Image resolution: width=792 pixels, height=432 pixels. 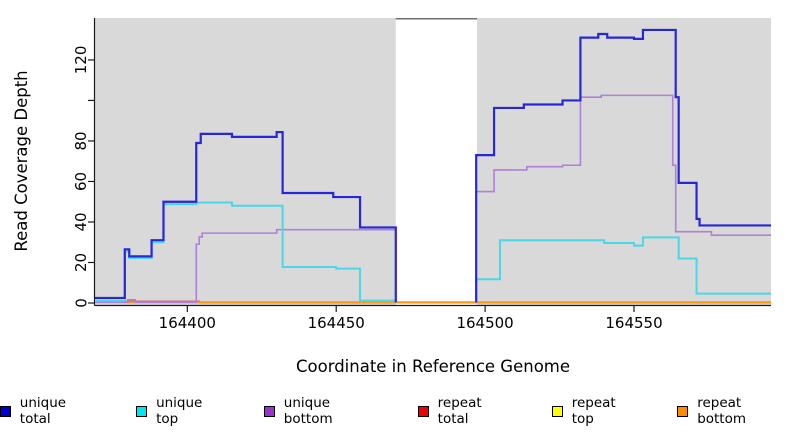 I want to click on legend-label: unique top, so click(x=179, y=411).